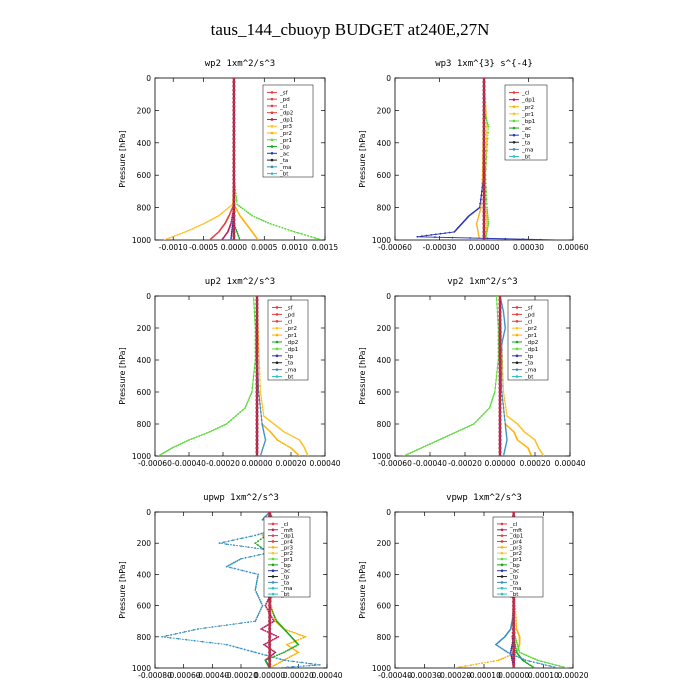 This screenshot has width=700, height=700. I want to click on legend-entry: _cl, so click(283, 107).